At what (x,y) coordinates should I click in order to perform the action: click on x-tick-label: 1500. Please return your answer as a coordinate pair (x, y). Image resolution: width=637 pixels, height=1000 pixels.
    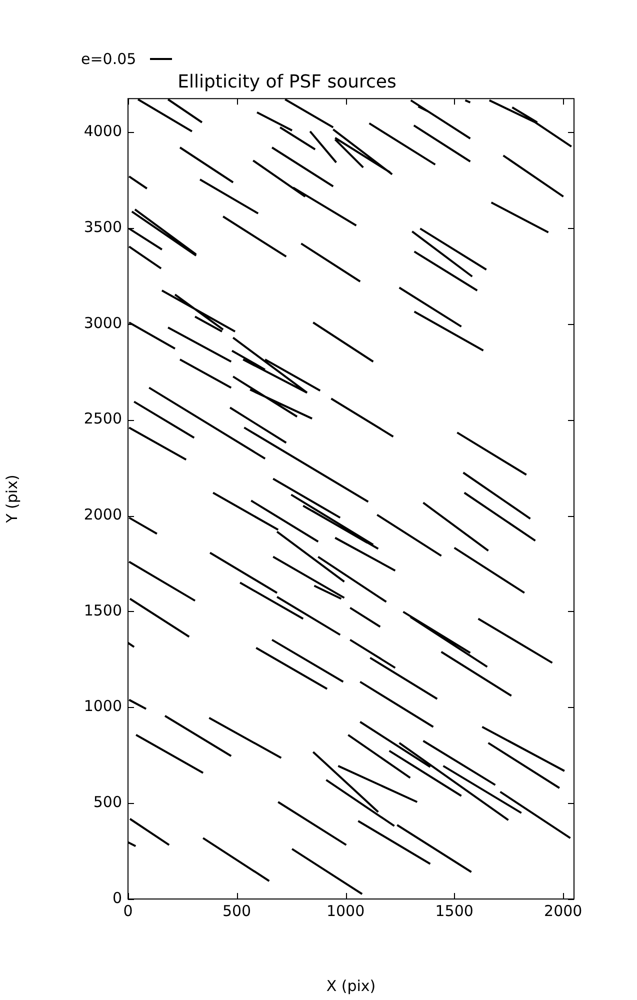
    Looking at the image, I should click on (454, 911).